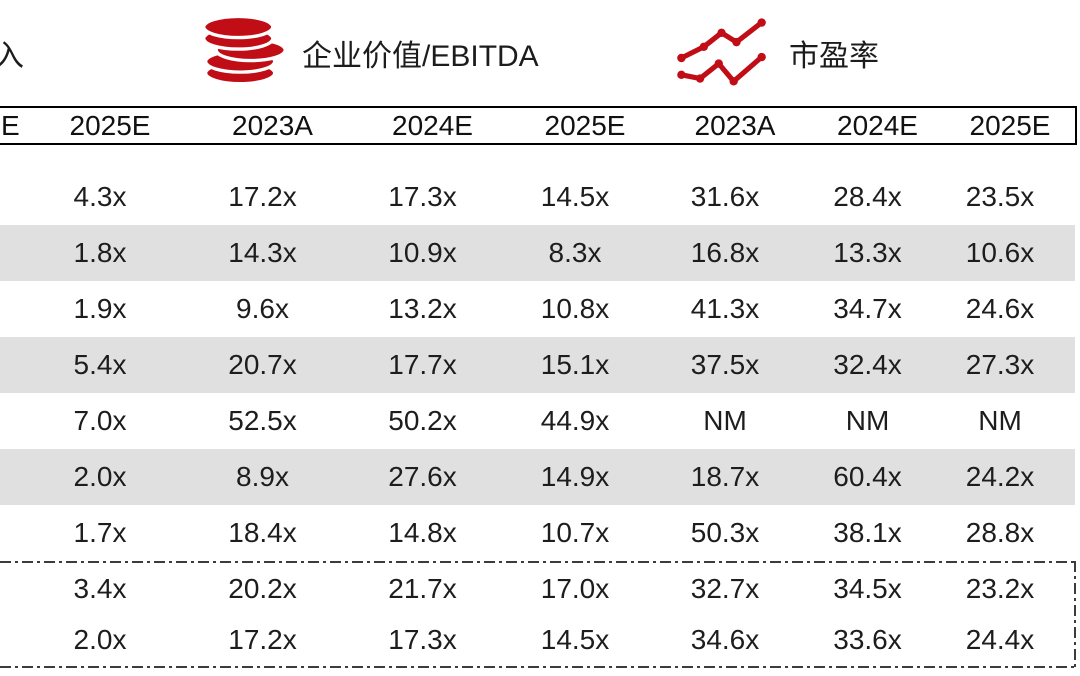 The image size is (1080, 676). Describe the element at coordinates (575, 476) in the screenshot. I see `table-cell: 14.9x` at that location.